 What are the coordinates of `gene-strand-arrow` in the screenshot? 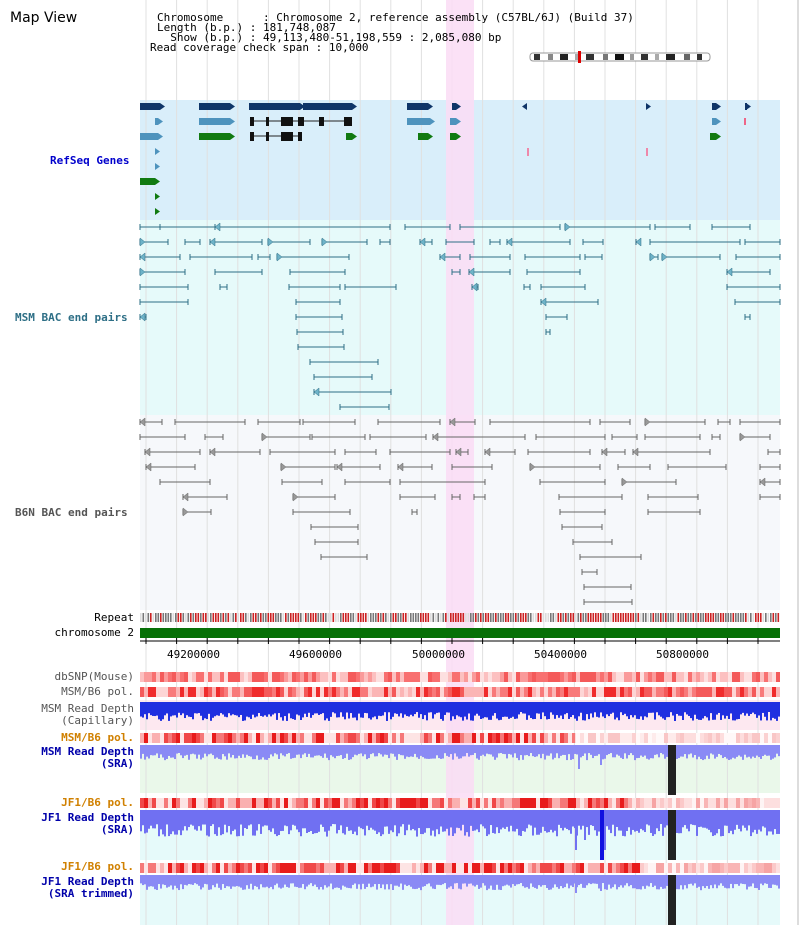 It's located at (648, 106).